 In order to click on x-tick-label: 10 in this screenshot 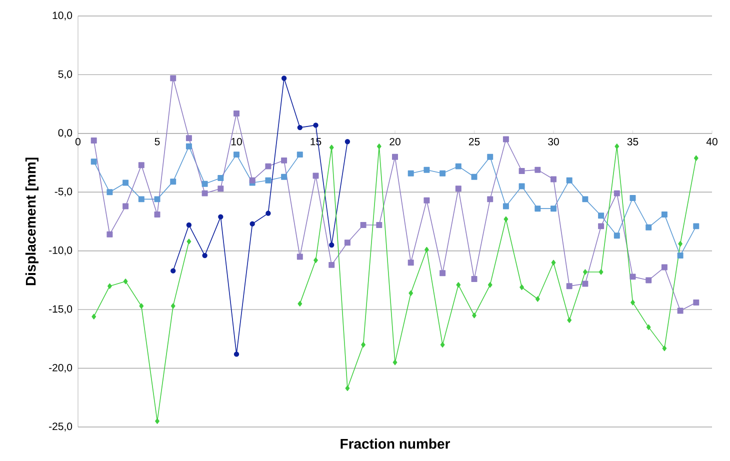, I will do `click(236, 142)`.